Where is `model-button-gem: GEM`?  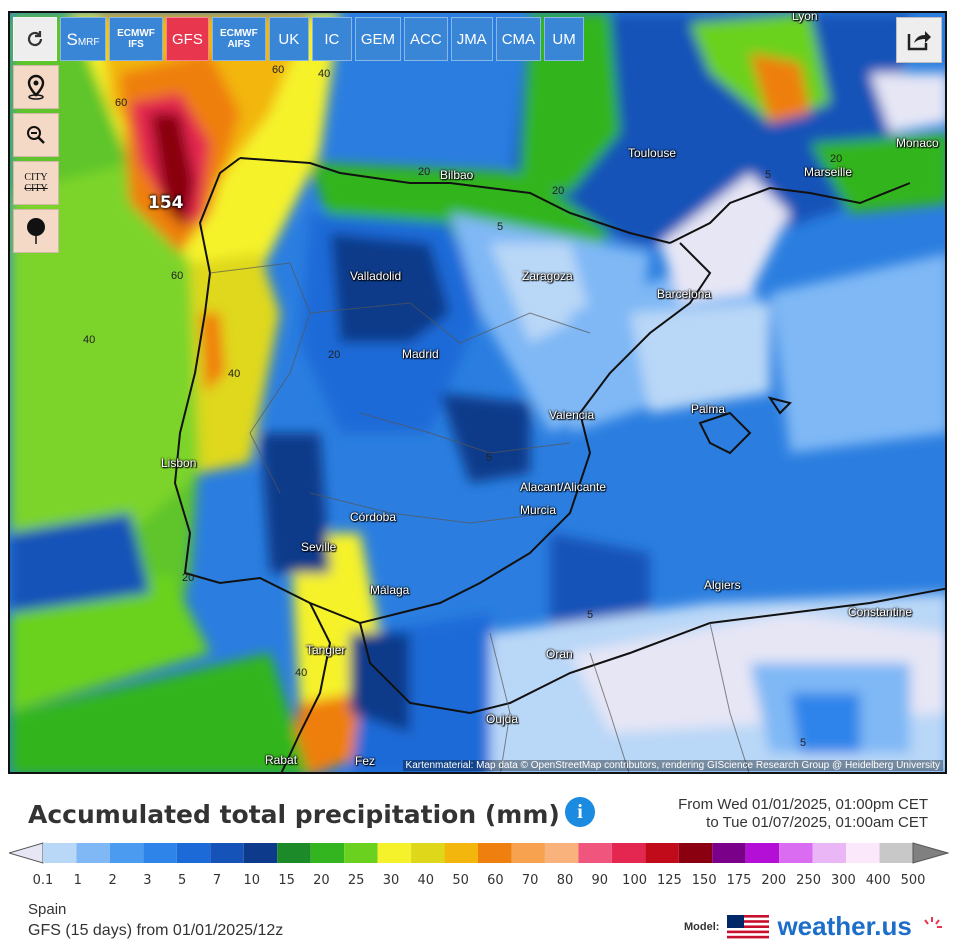 model-button-gem: GEM is located at coordinates (378, 39).